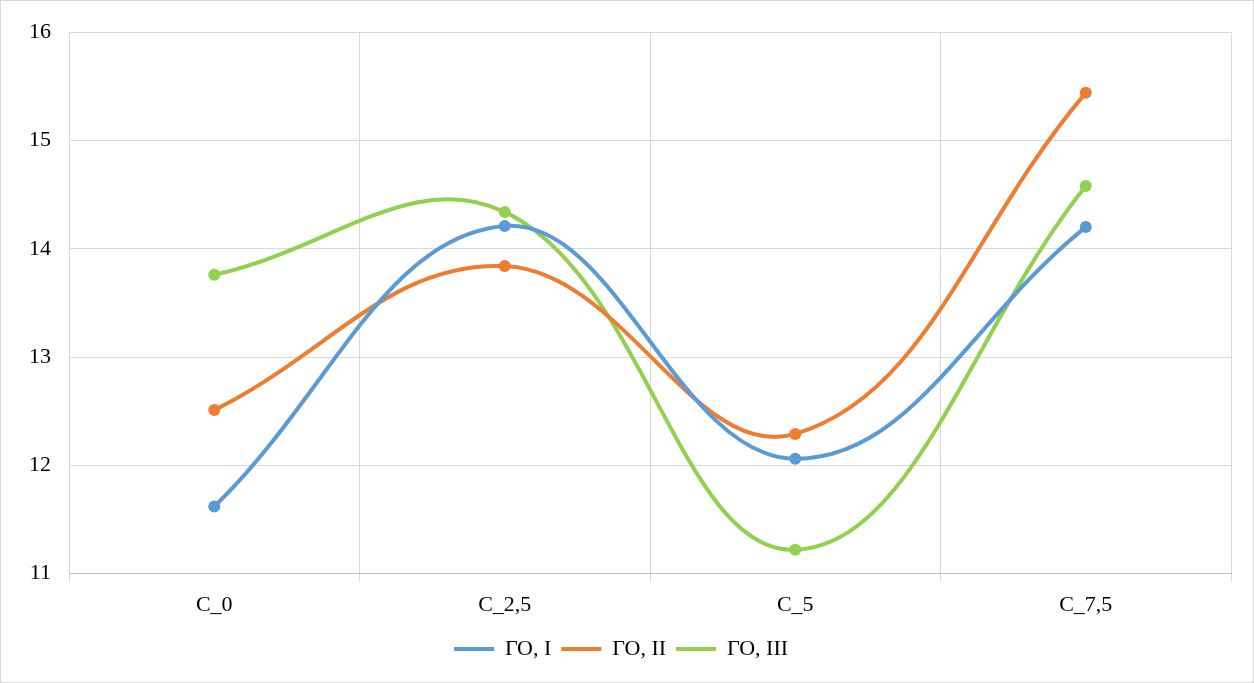  What do you see at coordinates (40, 572) in the screenshot?
I see `y-tick-label: 11` at bounding box center [40, 572].